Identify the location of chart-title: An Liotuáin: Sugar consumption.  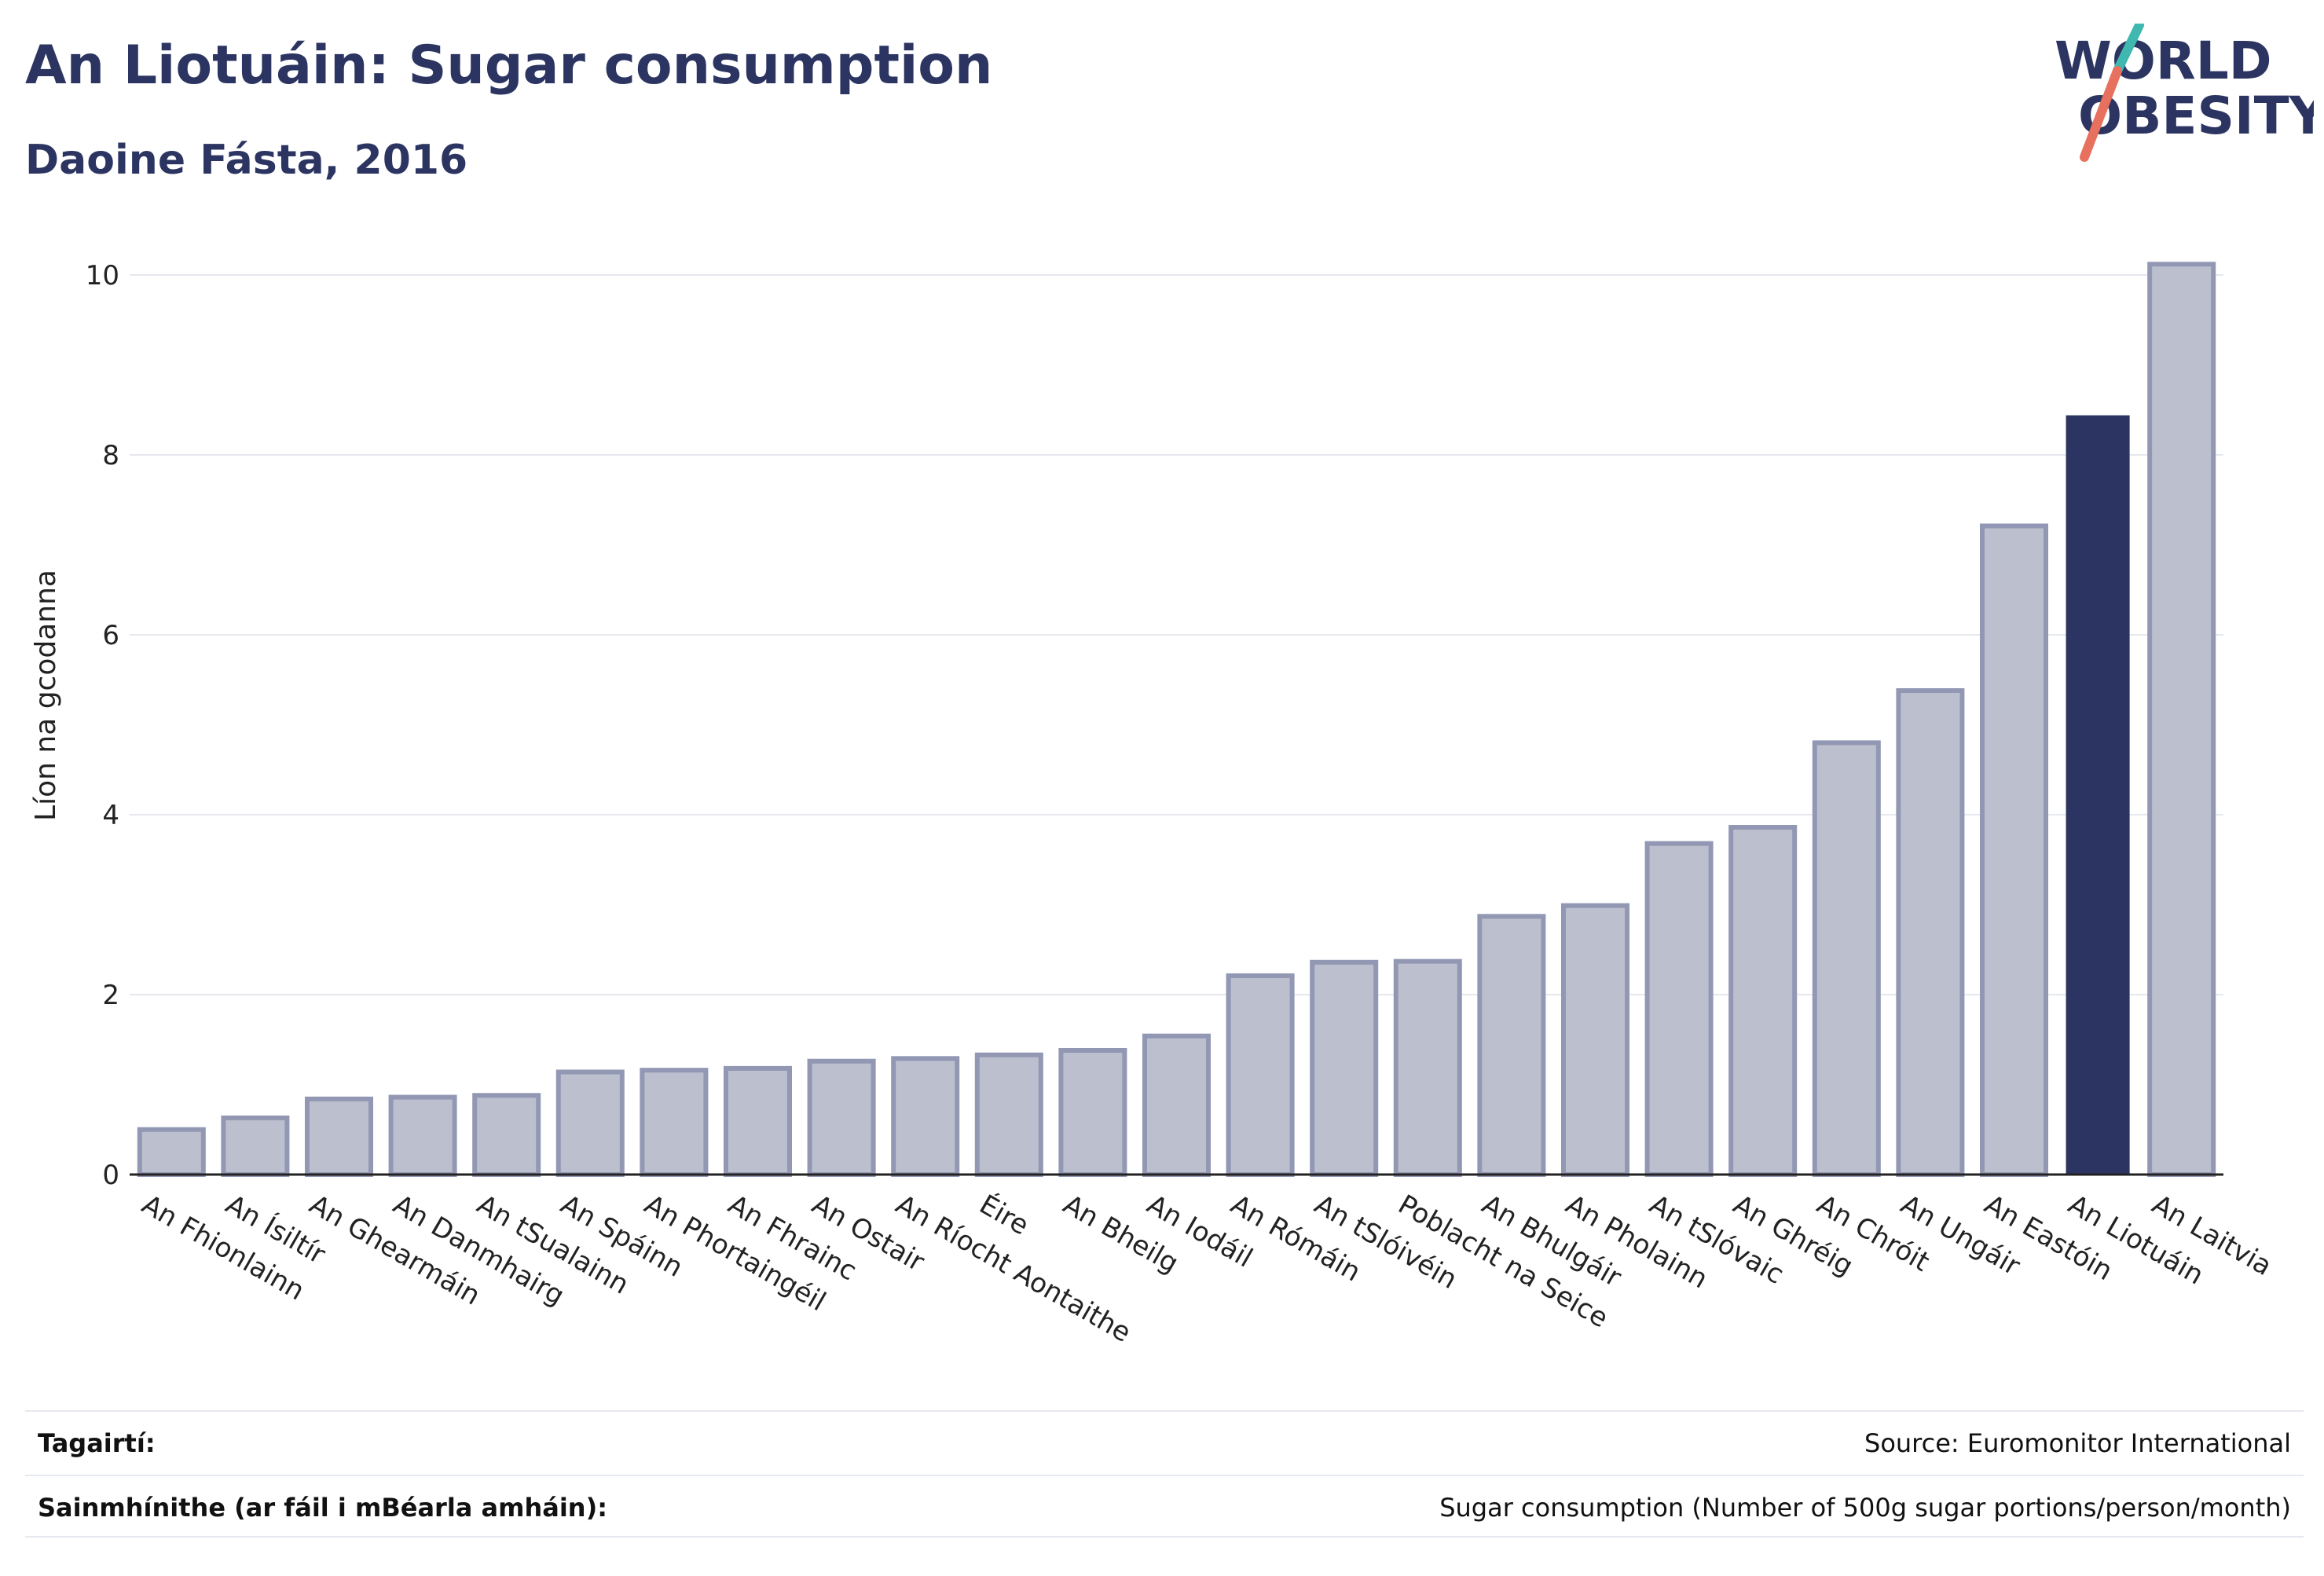
(509, 66).